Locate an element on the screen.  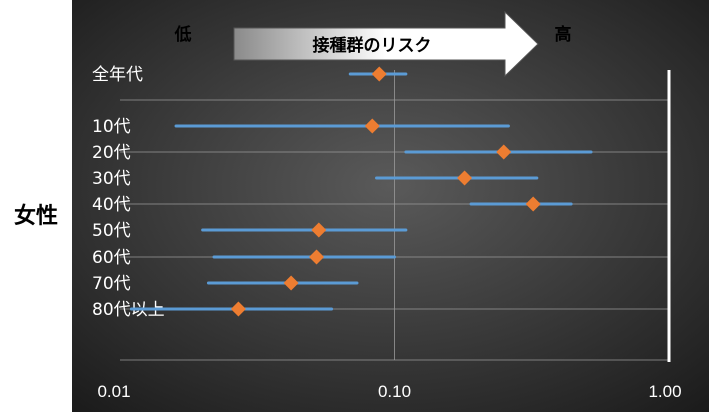
row-label: 40代 is located at coordinates (111, 205).